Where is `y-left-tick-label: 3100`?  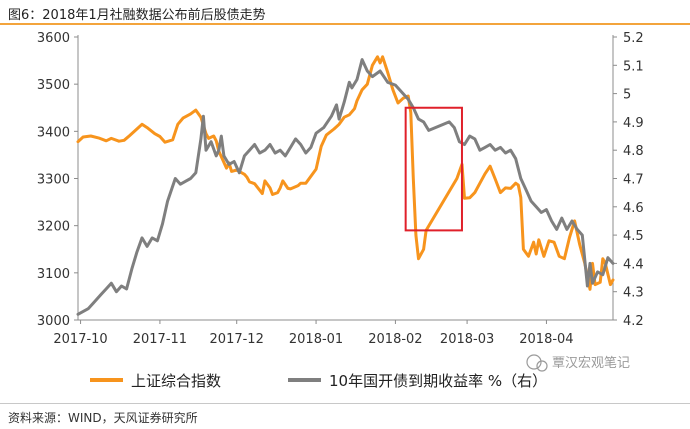
y-left-tick-label: 3100 is located at coordinates (53, 274).